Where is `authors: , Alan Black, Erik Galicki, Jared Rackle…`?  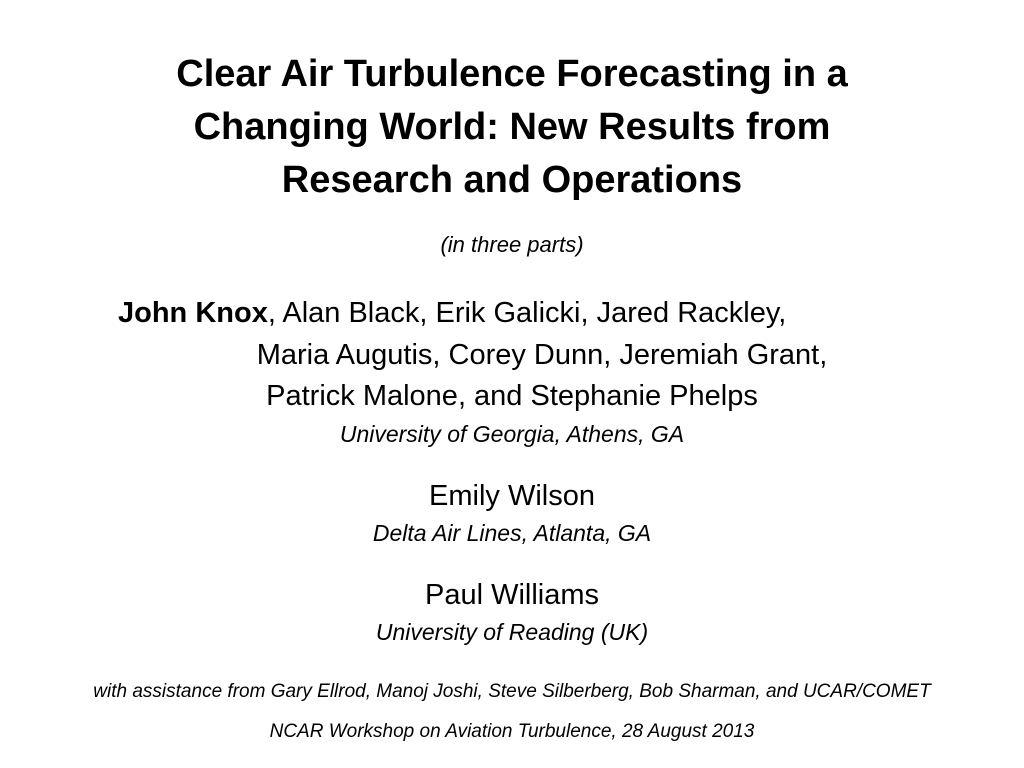 authors: , Alan Black, Erik Galicki, Jared Rackle… is located at coordinates (527, 313).